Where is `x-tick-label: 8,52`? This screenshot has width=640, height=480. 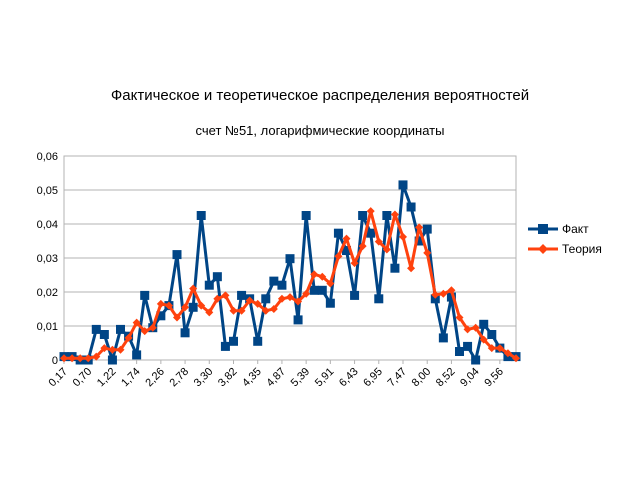 x-tick-label: 8,52 is located at coordinates (446, 378).